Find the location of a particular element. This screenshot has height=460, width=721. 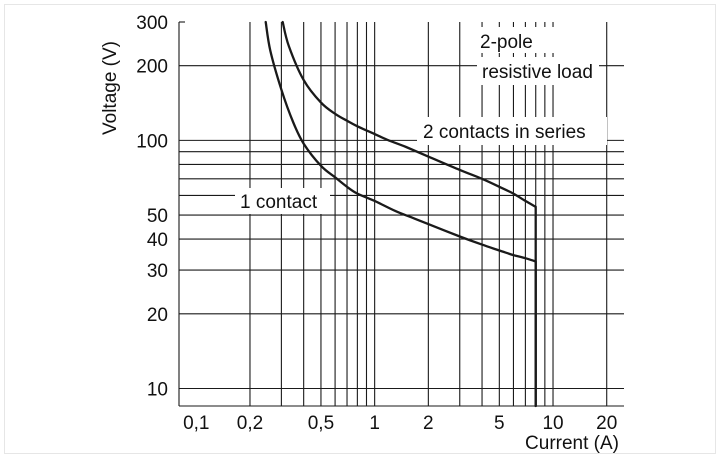

y-tick-label: 300 is located at coordinates (152, 23).